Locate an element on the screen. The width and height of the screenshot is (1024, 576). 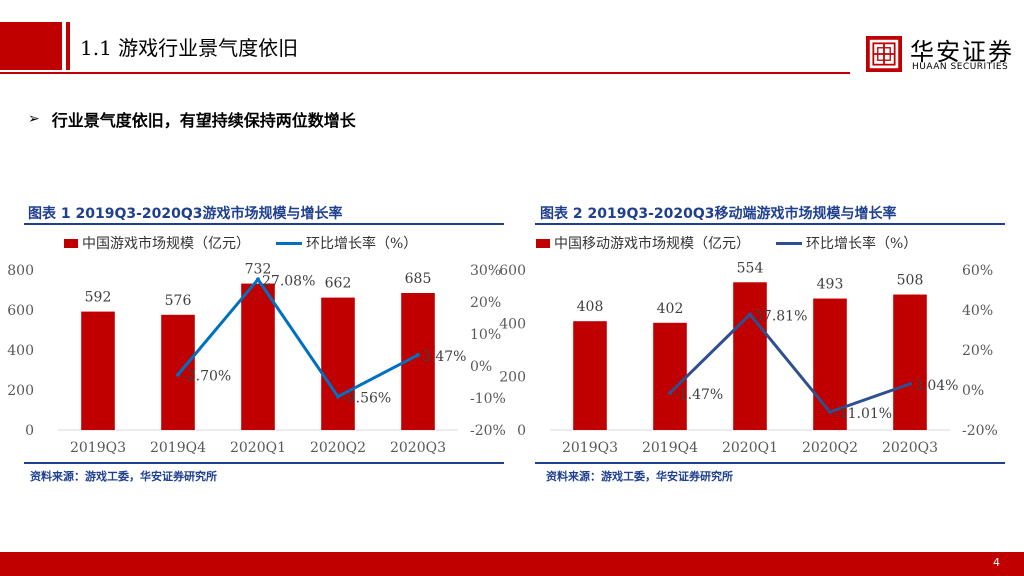
chart2-source-rule is located at coordinates (770, 463).